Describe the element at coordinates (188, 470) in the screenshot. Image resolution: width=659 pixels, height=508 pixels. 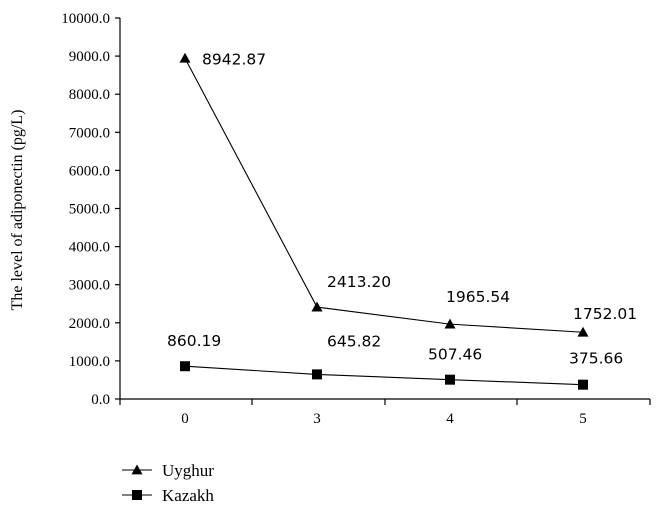
I see `legend-label-uyghur: Uyghur` at that location.